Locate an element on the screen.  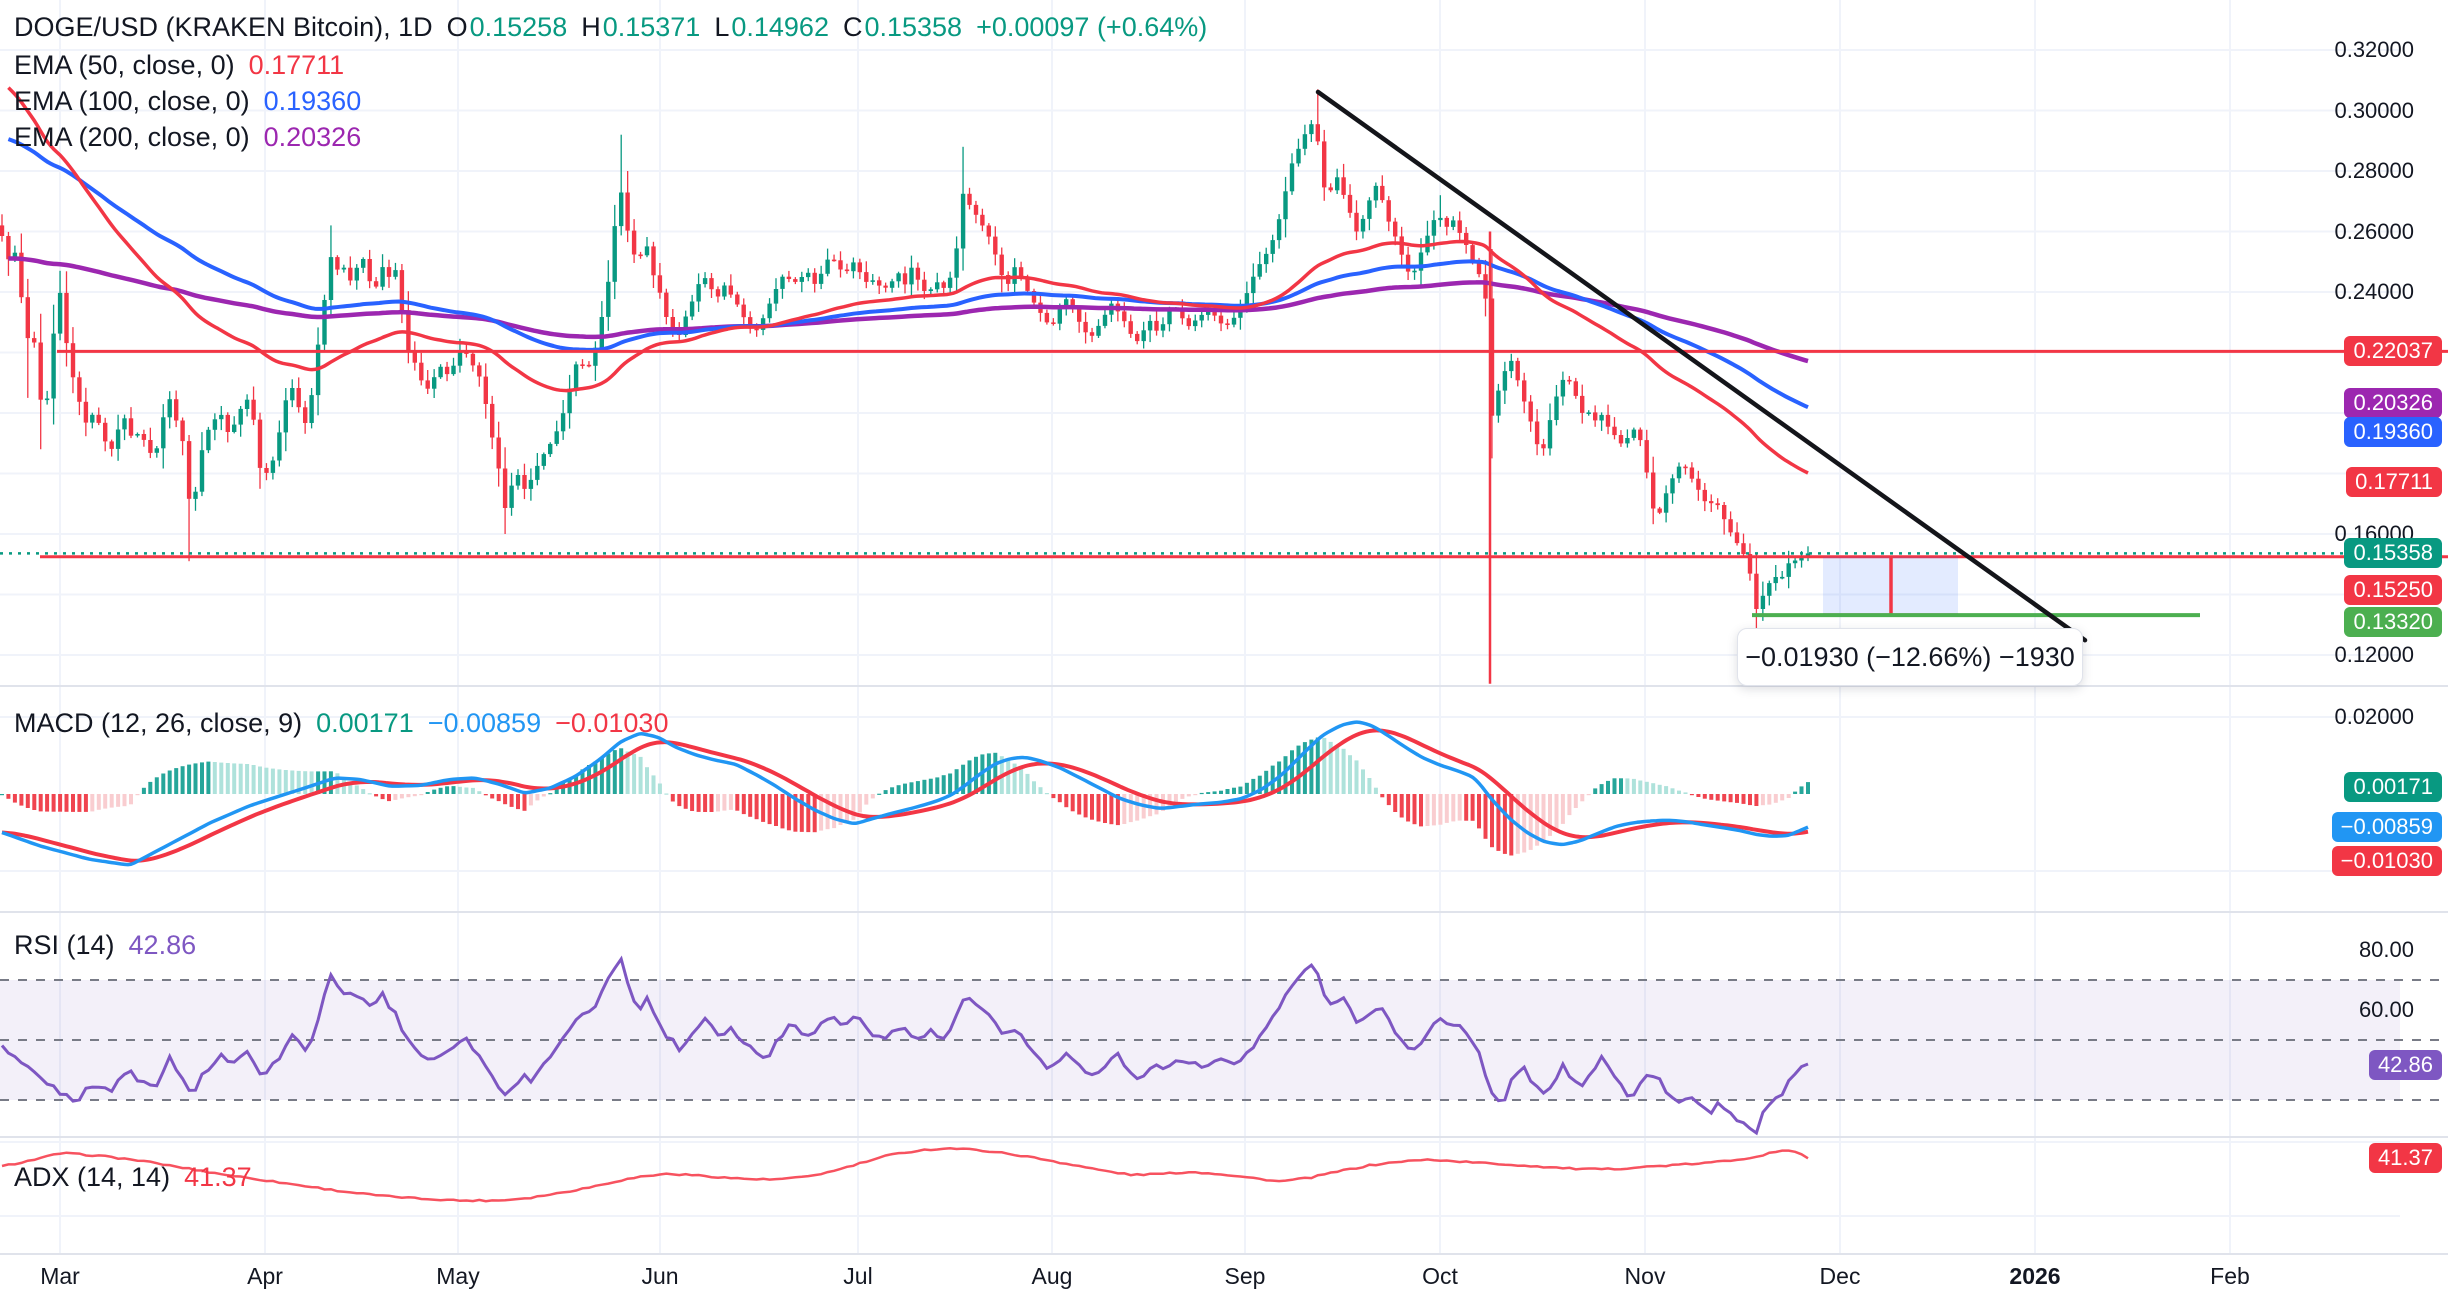
time-axis-label: 2026 is located at coordinates (2035, 1276).